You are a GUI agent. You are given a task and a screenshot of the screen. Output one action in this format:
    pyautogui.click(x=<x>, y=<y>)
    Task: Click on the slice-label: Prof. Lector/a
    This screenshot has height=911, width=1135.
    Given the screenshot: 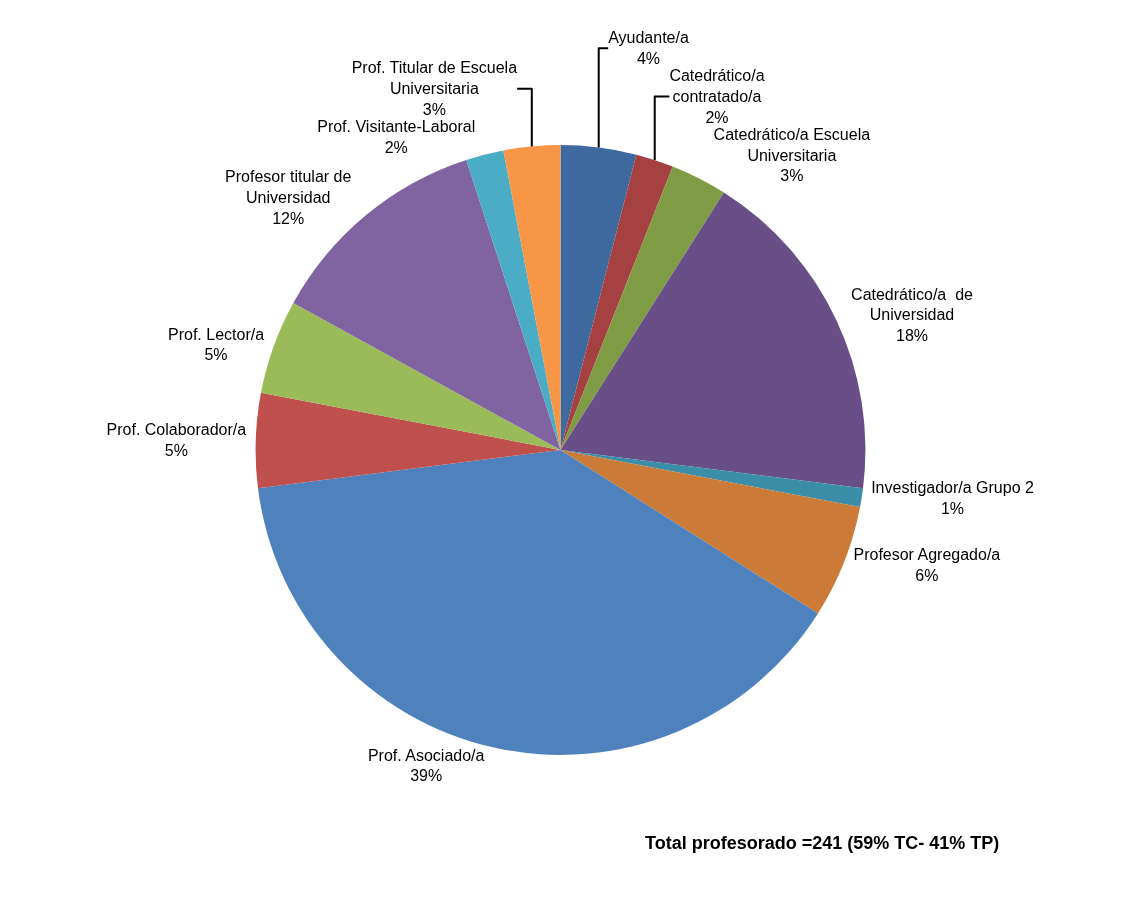 What is the action you would take?
    pyautogui.click(x=216, y=334)
    